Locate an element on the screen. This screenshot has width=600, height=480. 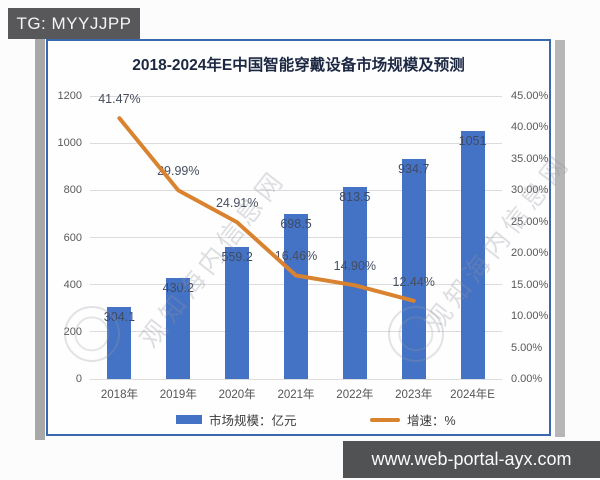
right-axis-tick: 25.00% is located at coordinates (530, 221).